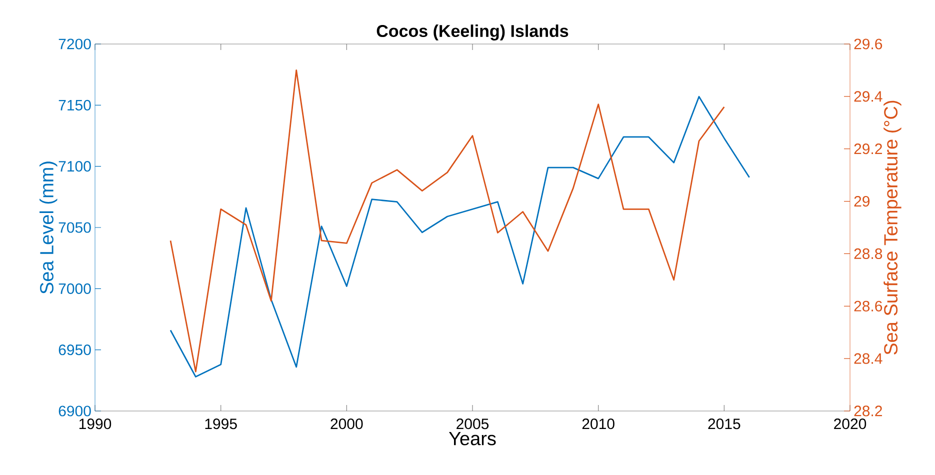 The image size is (935, 475). I want to click on y2-tick-label: 28.8, so click(868, 254).